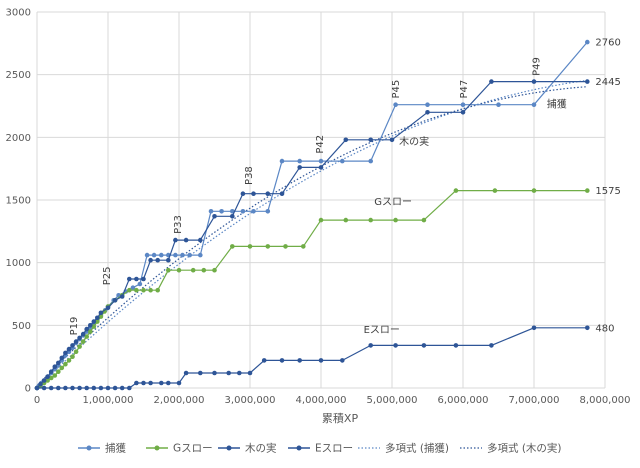 This screenshot has height=468, width=640. What do you see at coordinates (179, 449) in the screenshot?
I see `legend-item: Gスロー` at bounding box center [179, 449].